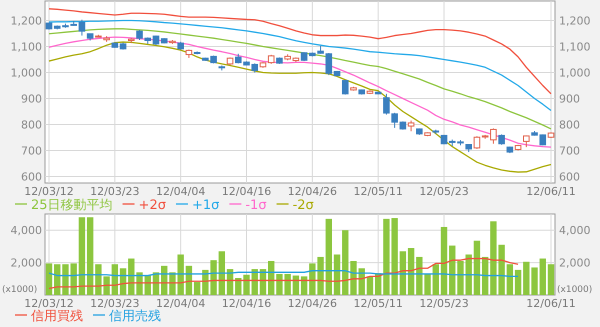 Image resolution: width=600 pixels, height=327 pixels. Describe the element at coordinates (574, 47) in the screenshot. I see `y2-tick-label: 1,100` at that location.